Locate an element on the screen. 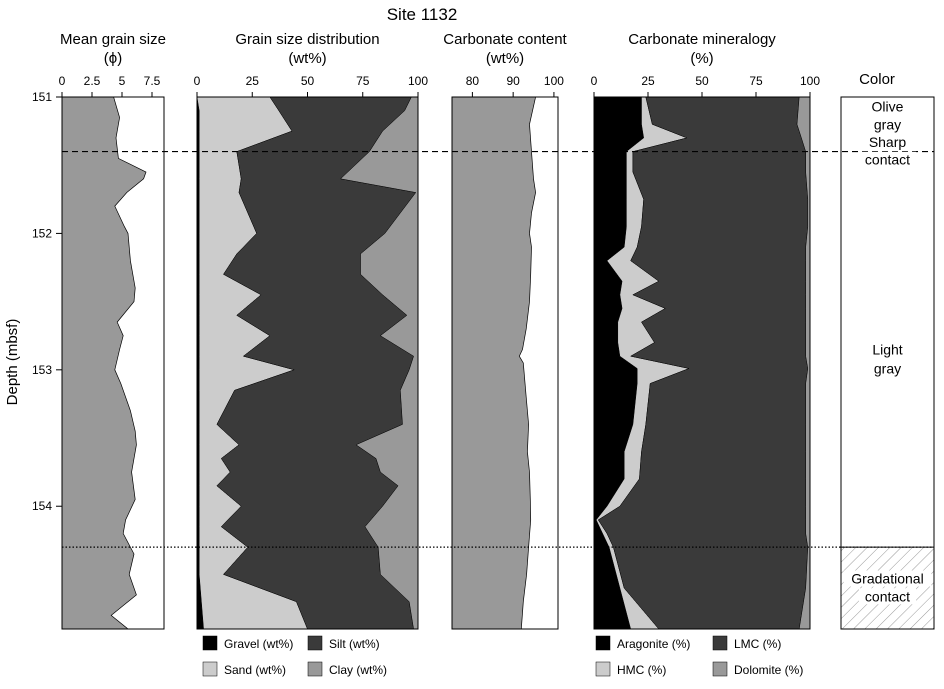  color-column-header: Color is located at coordinates (877, 79).